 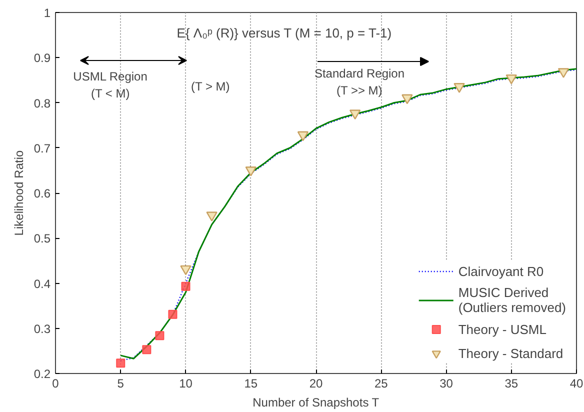 I want to click on y-tick-label: 0.8, so click(x=42, y=103).